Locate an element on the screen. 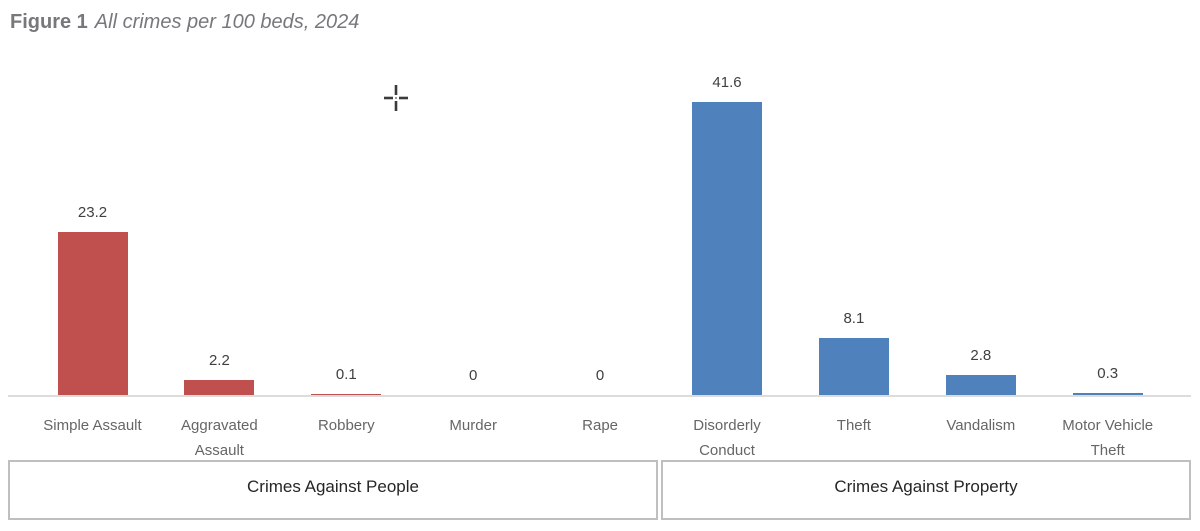 The width and height of the screenshot is (1200, 531). group-label-people: Crimes Against People is located at coordinates (333, 486).